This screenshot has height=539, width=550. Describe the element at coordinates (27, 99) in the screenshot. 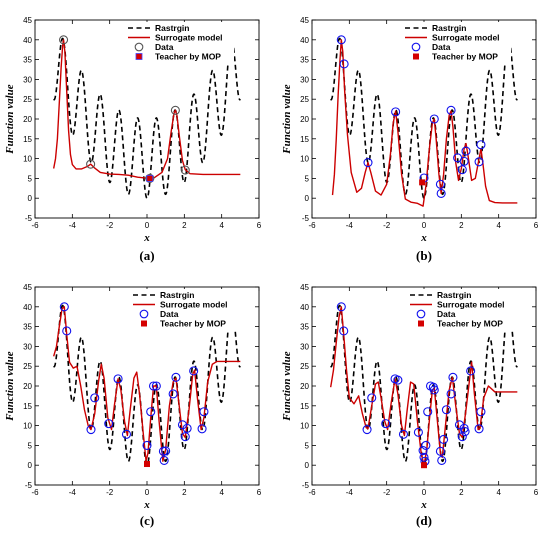

I see `y-tick-label: 25` at that location.